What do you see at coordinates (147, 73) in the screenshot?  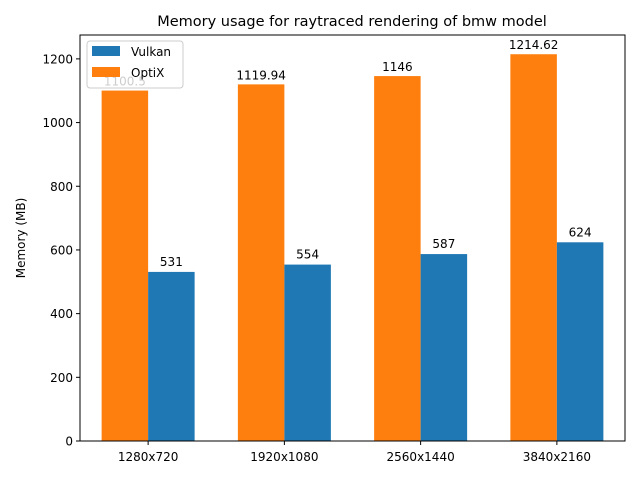 I see `legend-label-optix: OptiX` at bounding box center [147, 73].